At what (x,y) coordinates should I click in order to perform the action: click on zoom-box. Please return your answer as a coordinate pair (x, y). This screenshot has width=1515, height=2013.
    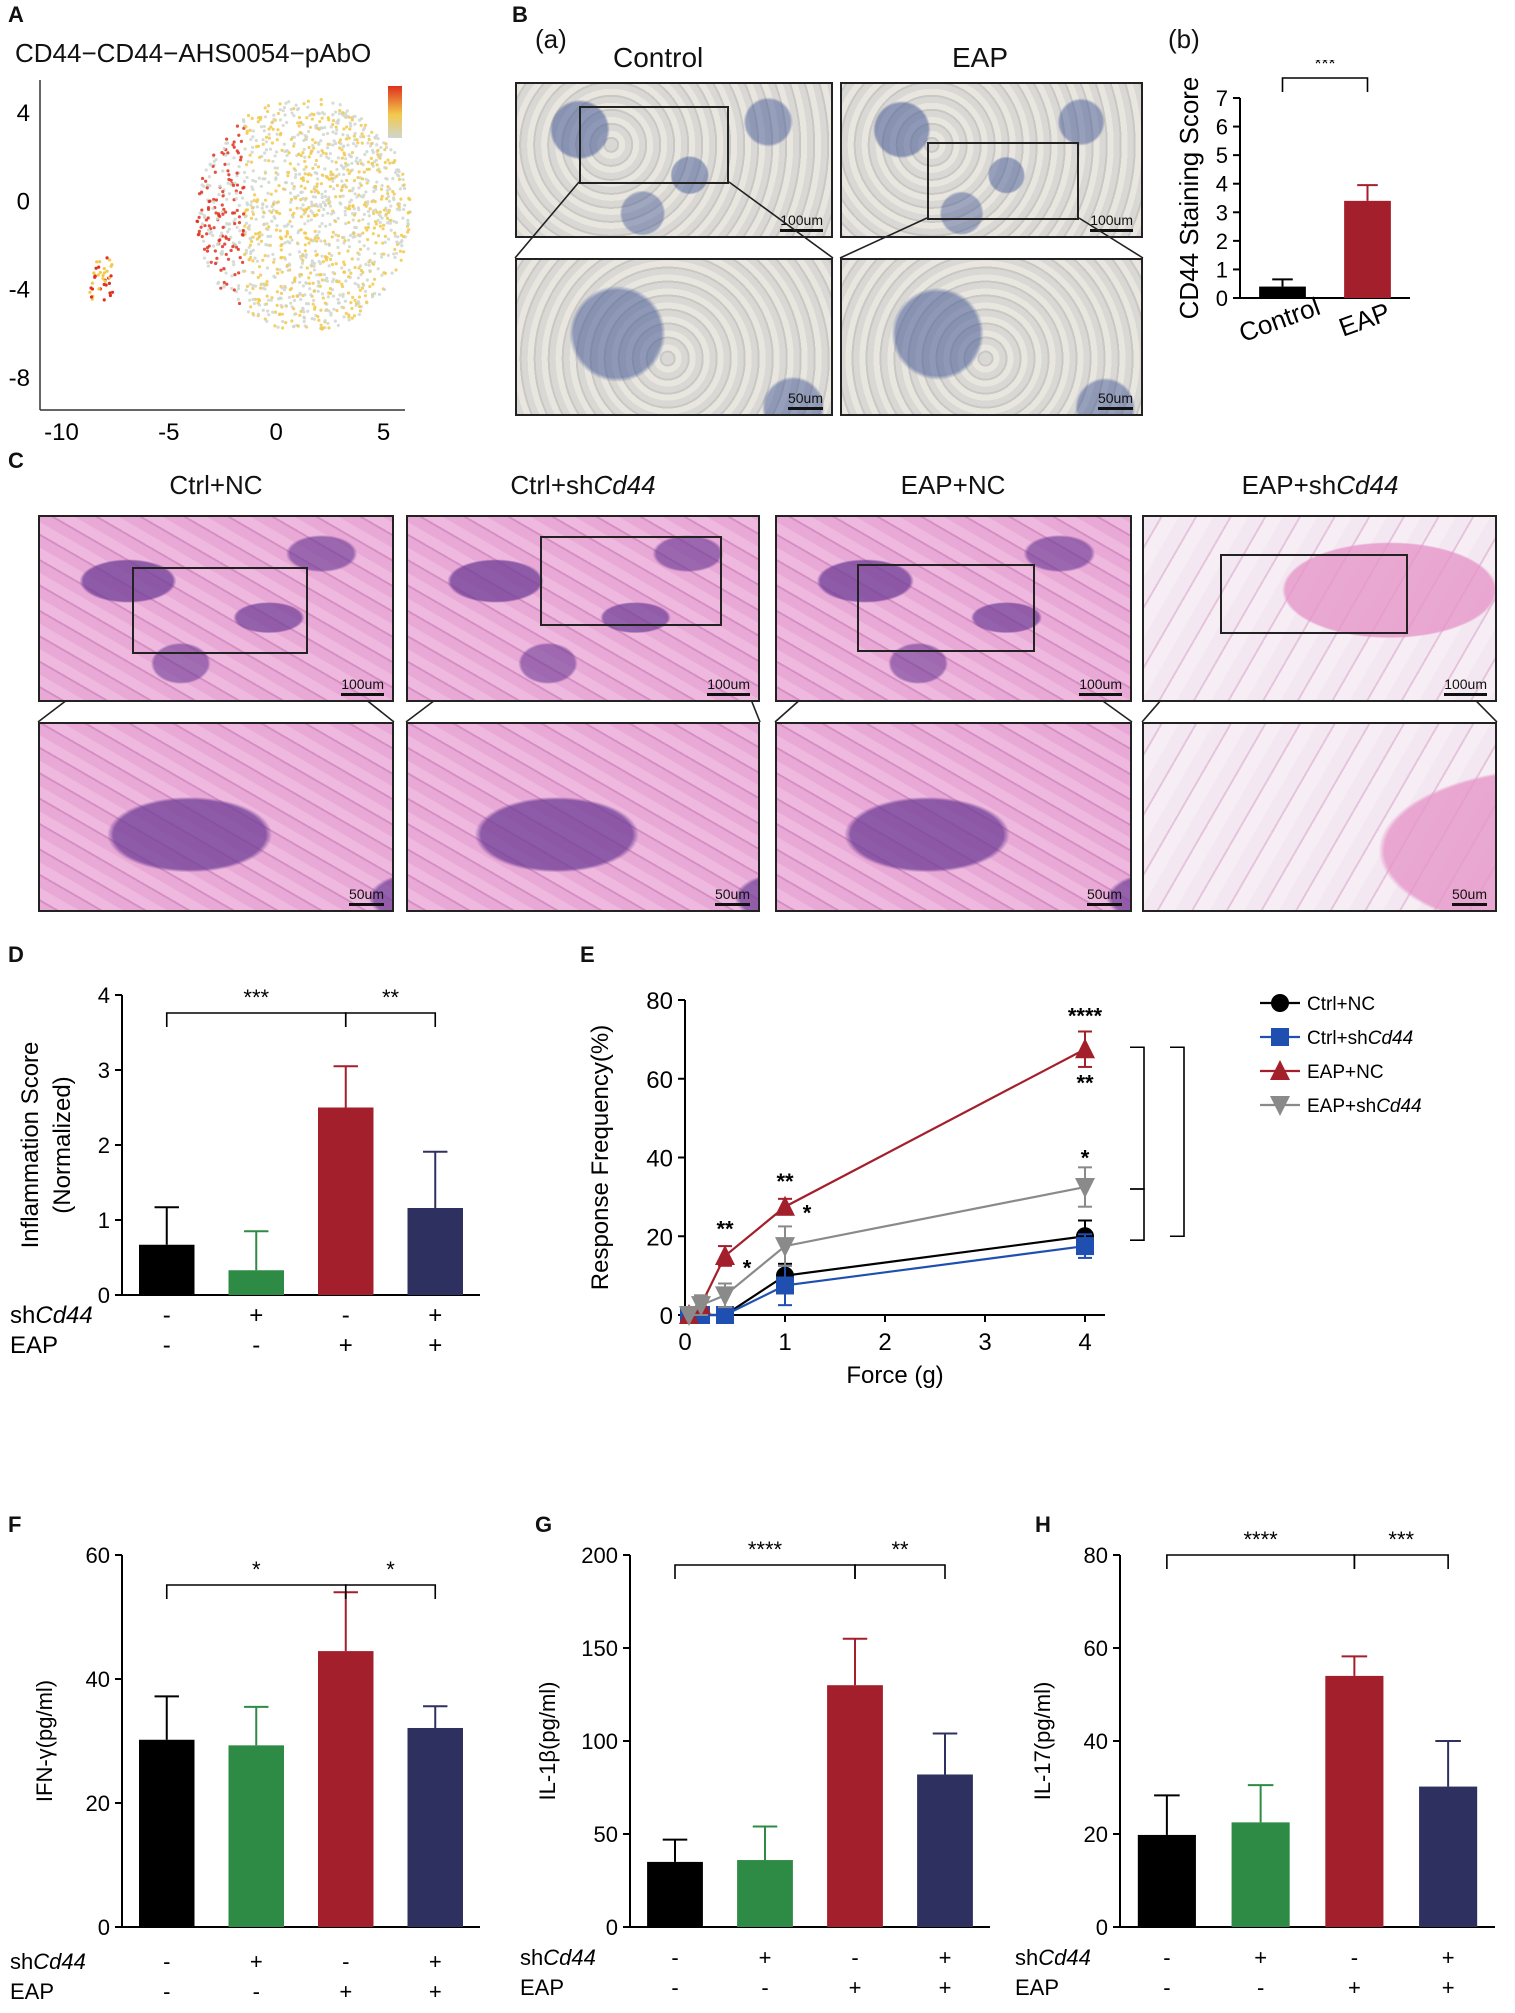
    Looking at the image, I should click on (1003, 181).